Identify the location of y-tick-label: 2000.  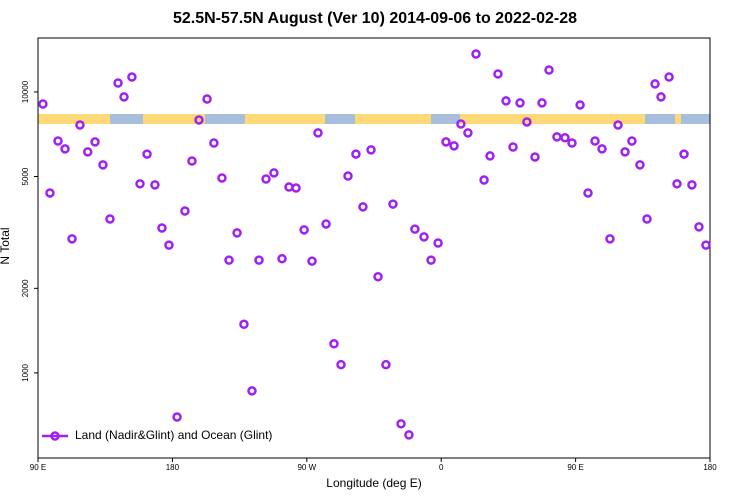
(25, 288).